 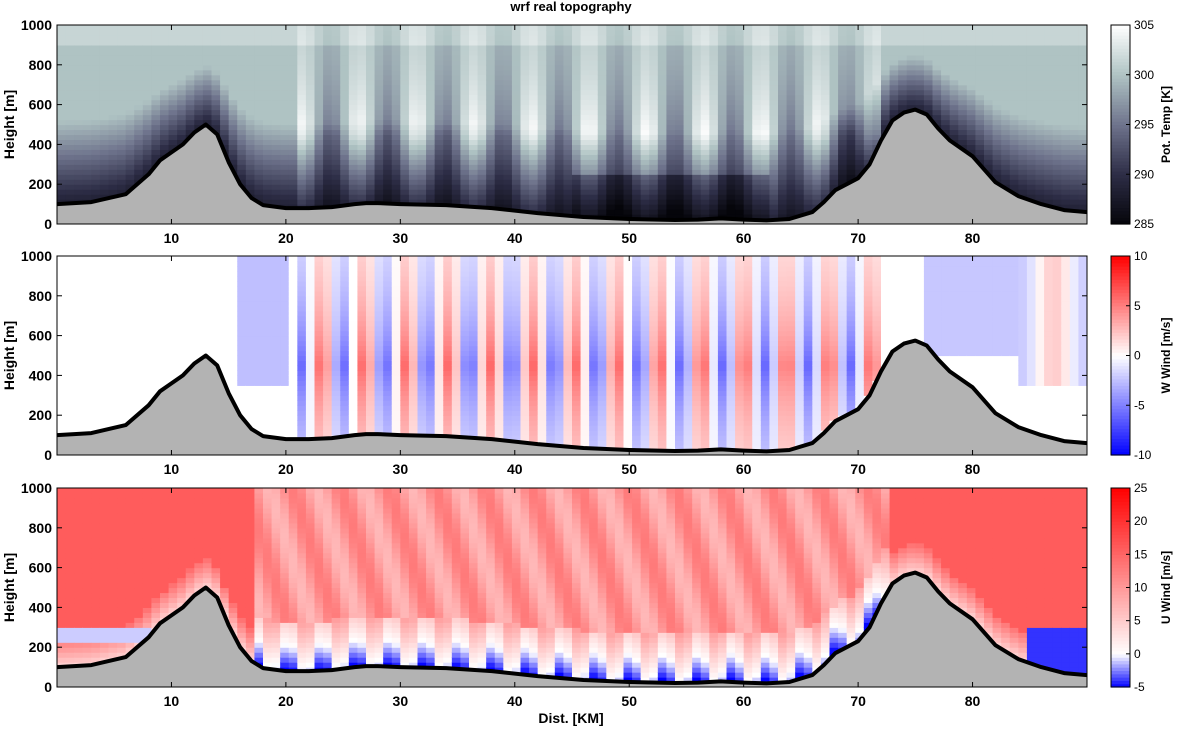 I want to click on colorbar-tick-label: 0, so click(x=1137, y=654).